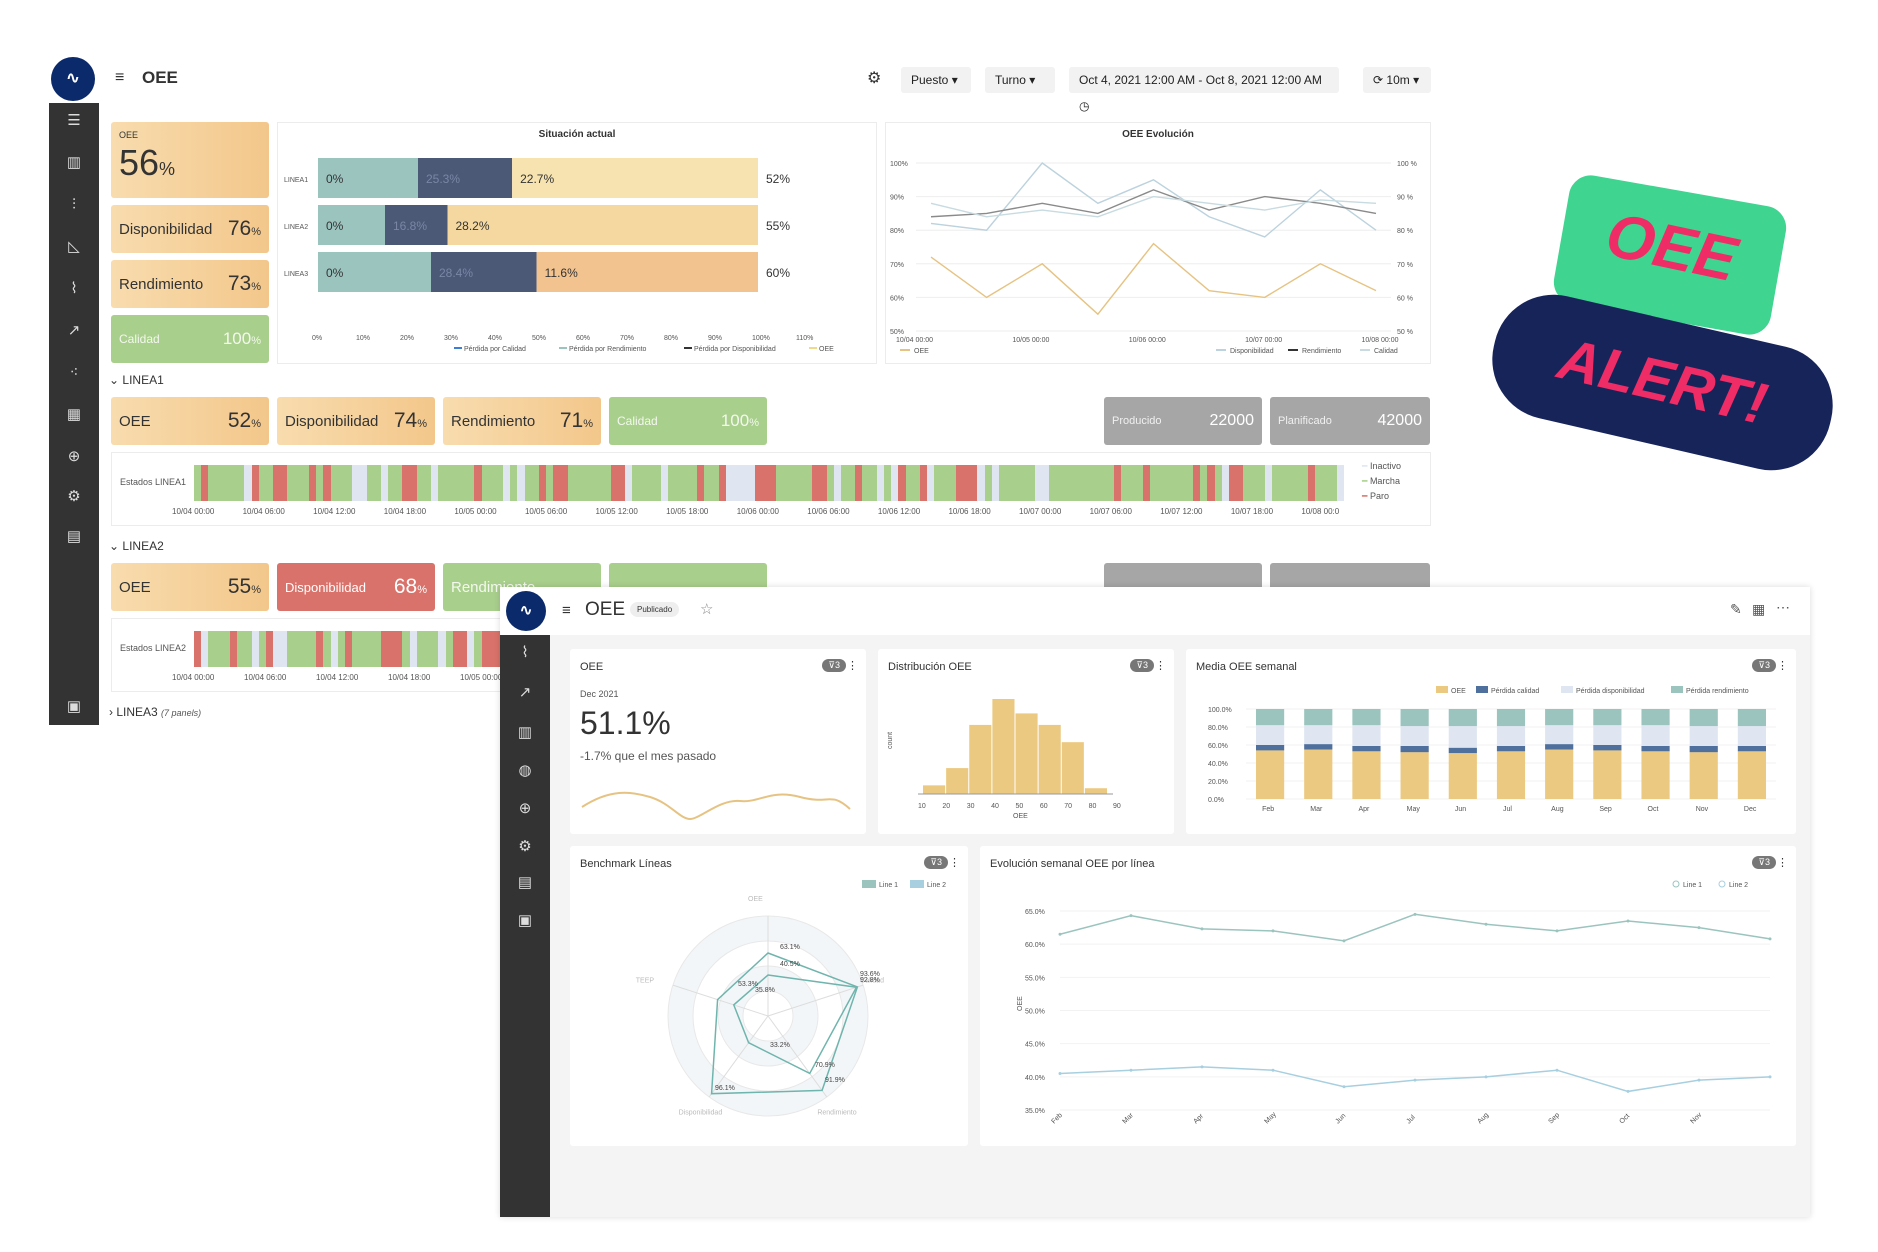  I want to click on x-tick: 60, so click(1044, 806).